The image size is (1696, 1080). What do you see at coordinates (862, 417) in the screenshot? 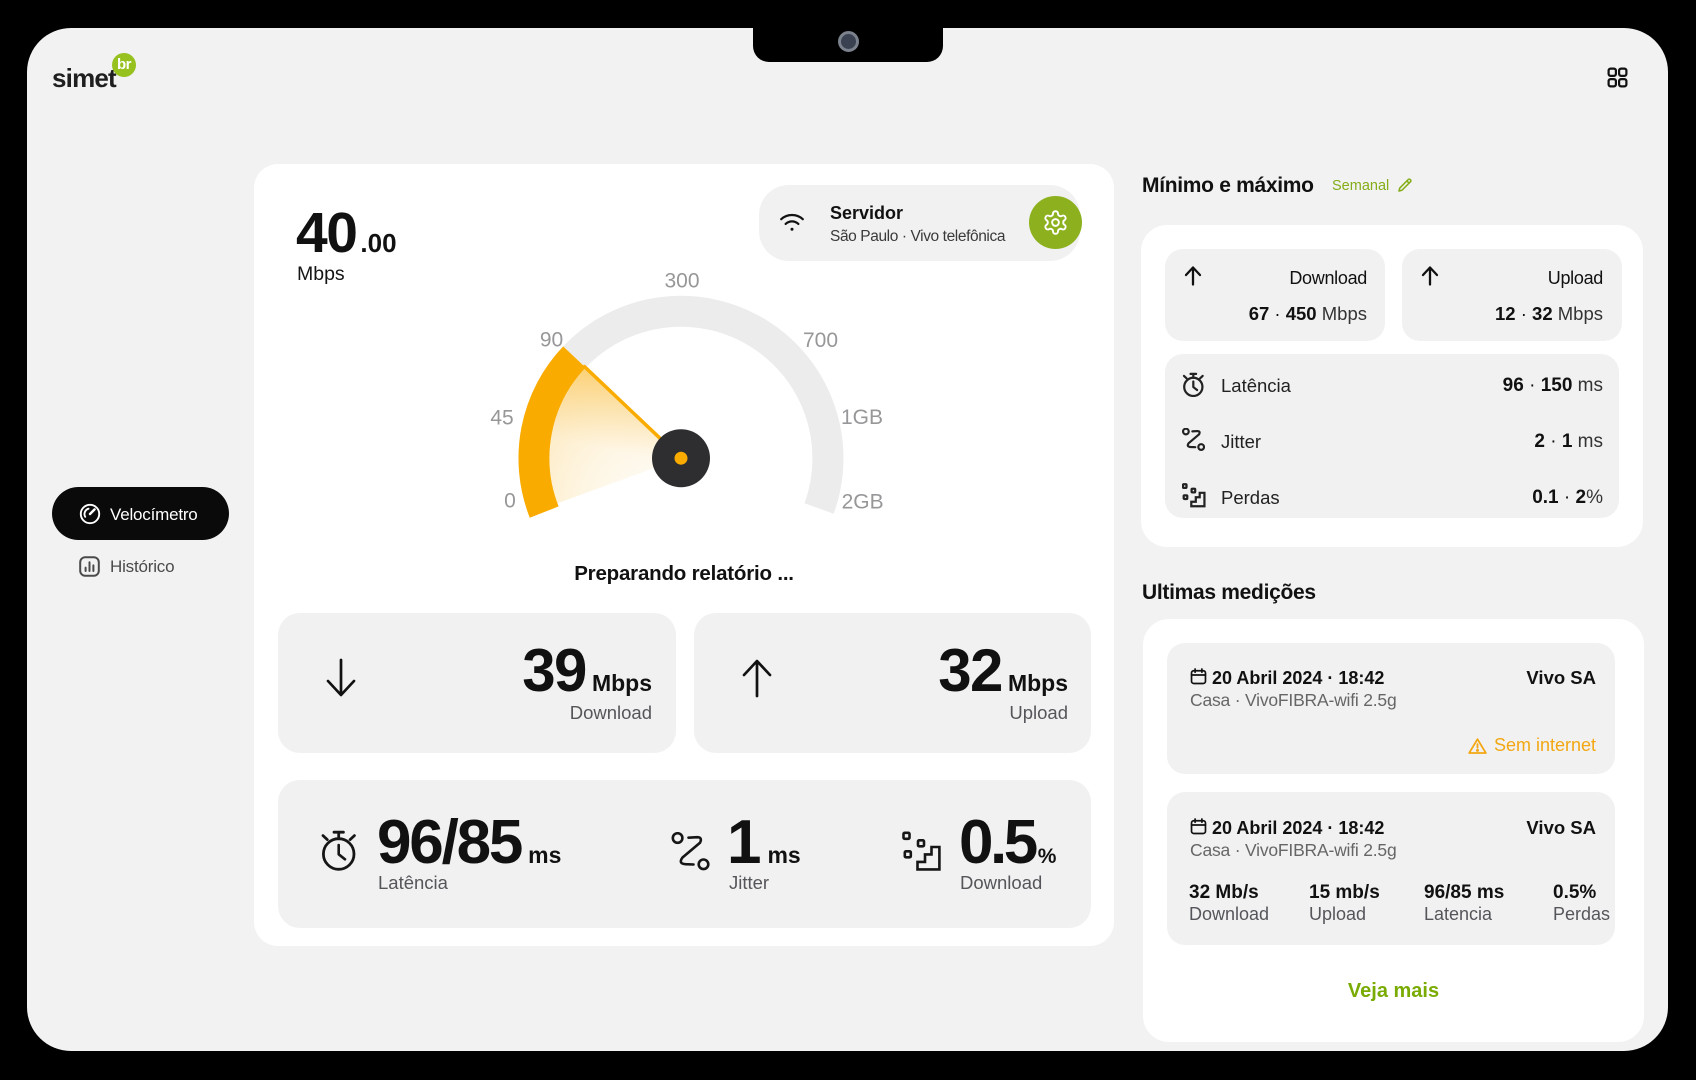
I see `svg-text: 1GB` at bounding box center [862, 417].